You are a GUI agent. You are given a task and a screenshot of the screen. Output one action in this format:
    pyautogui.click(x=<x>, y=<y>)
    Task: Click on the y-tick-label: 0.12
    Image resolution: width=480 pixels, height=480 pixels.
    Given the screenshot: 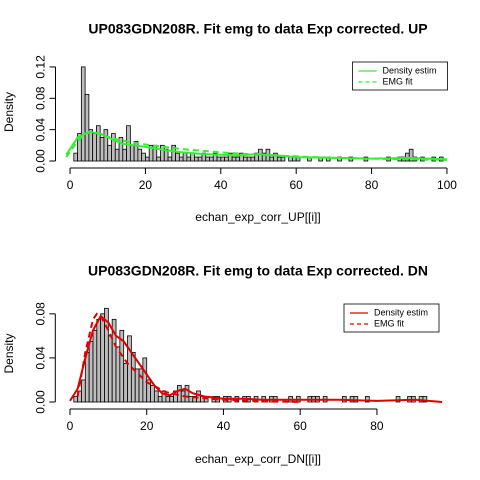 What is the action you would take?
    pyautogui.click(x=41, y=67)
    